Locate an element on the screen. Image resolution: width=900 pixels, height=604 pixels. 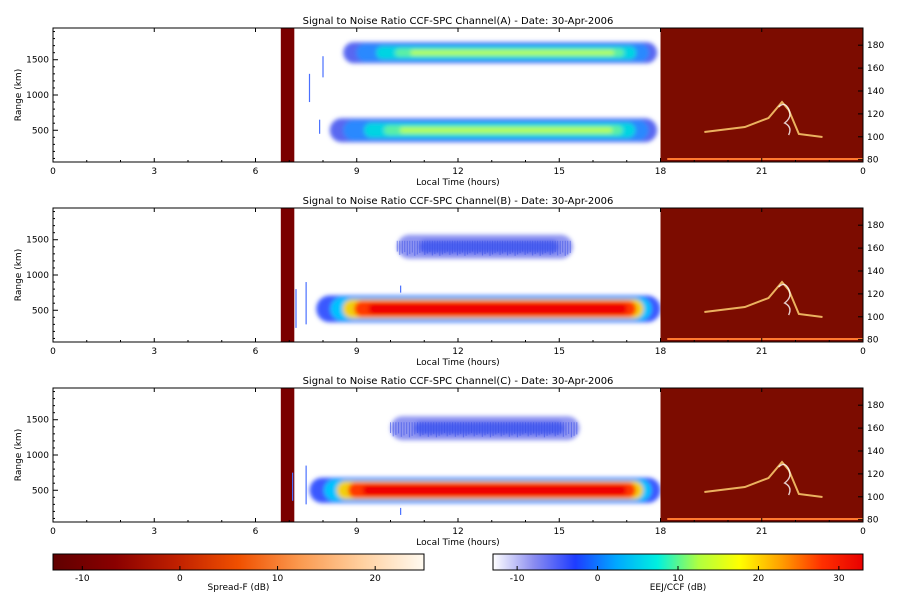
colorbar-label: EEJ/CCF (dB) is located at coordinates (678, 588).